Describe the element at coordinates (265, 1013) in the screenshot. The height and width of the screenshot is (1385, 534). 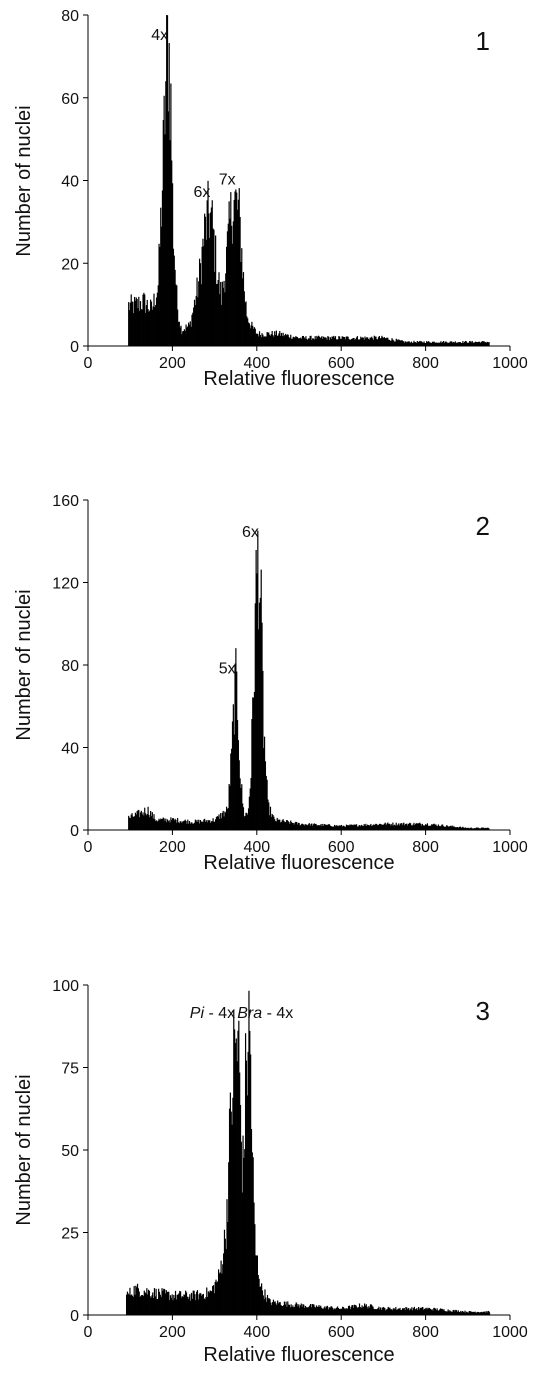
I see `peak-label: Bra - 4x` at that location.